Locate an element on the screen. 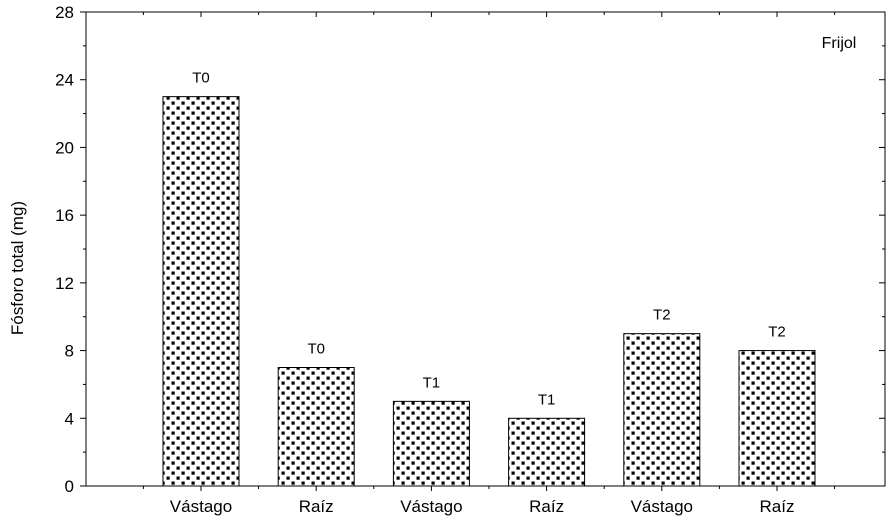  y-axis-title: Fósforo total (mg) is located at coordinates (17, 268).